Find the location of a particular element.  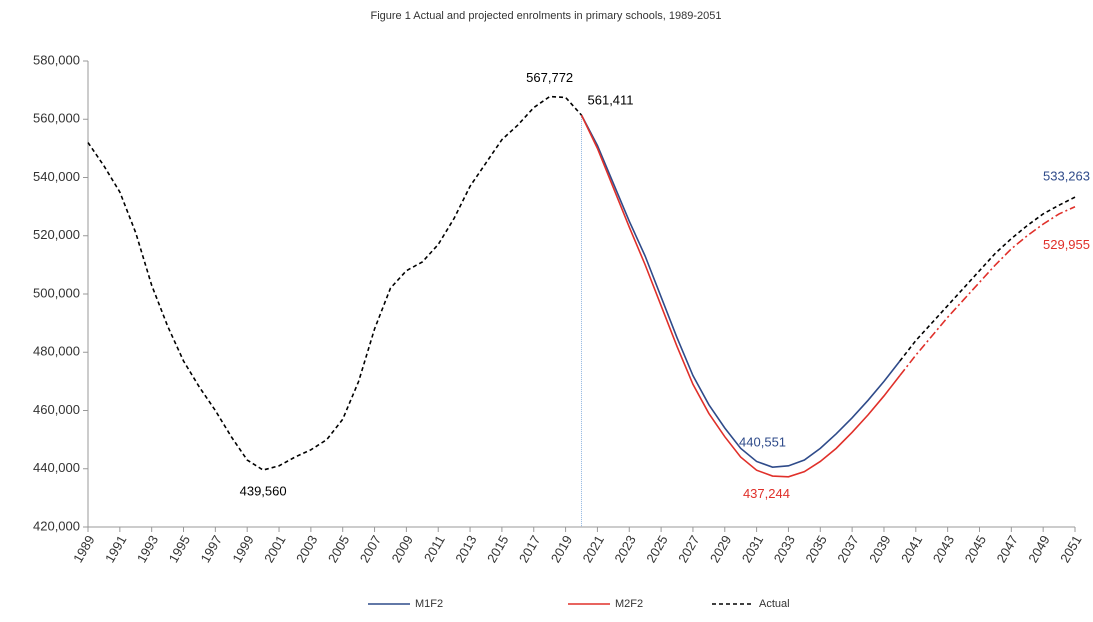

y-tick-label: 520,000 is located at coordinates (56, 234).